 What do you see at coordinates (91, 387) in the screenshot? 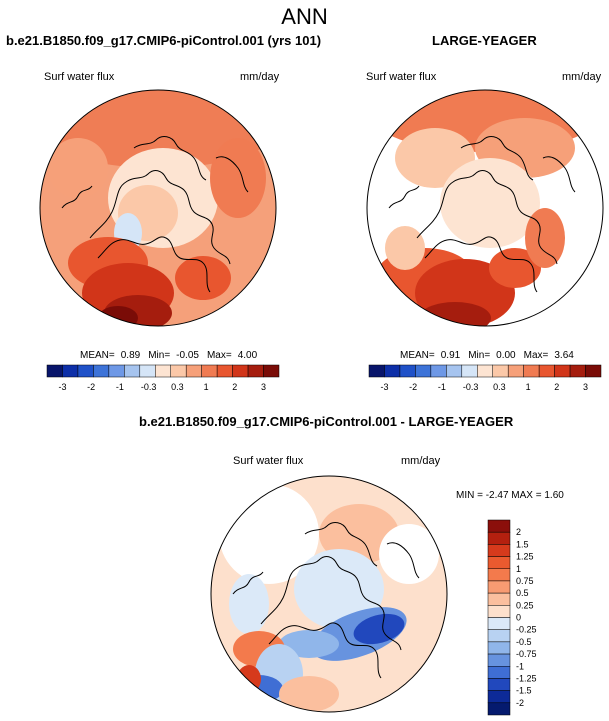
I see `colorbar-1-tick-label: -2` at bounding box center [91, 387].